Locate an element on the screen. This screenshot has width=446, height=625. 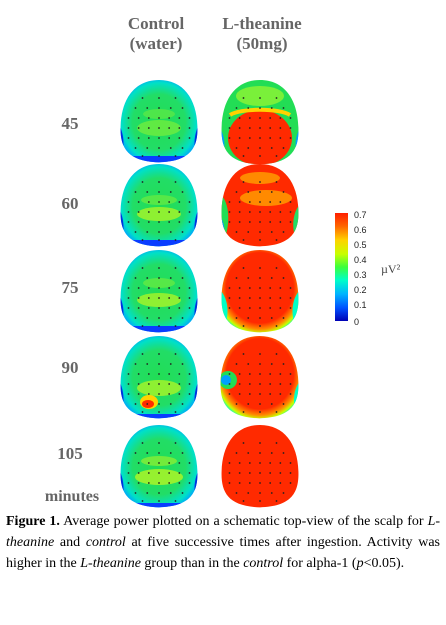
column-title: L-theanine is located at coordinates (262, 23).